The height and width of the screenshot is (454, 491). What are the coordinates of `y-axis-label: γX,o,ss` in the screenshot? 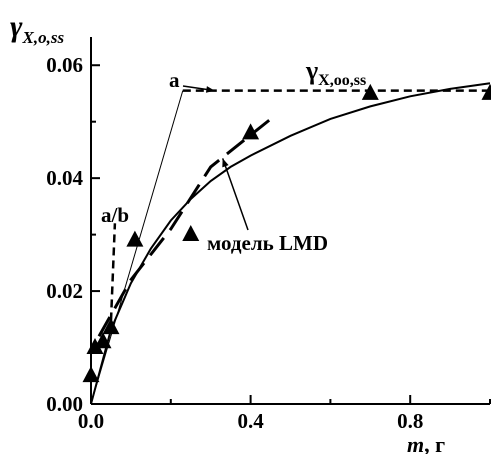 It's located at (37, 28).